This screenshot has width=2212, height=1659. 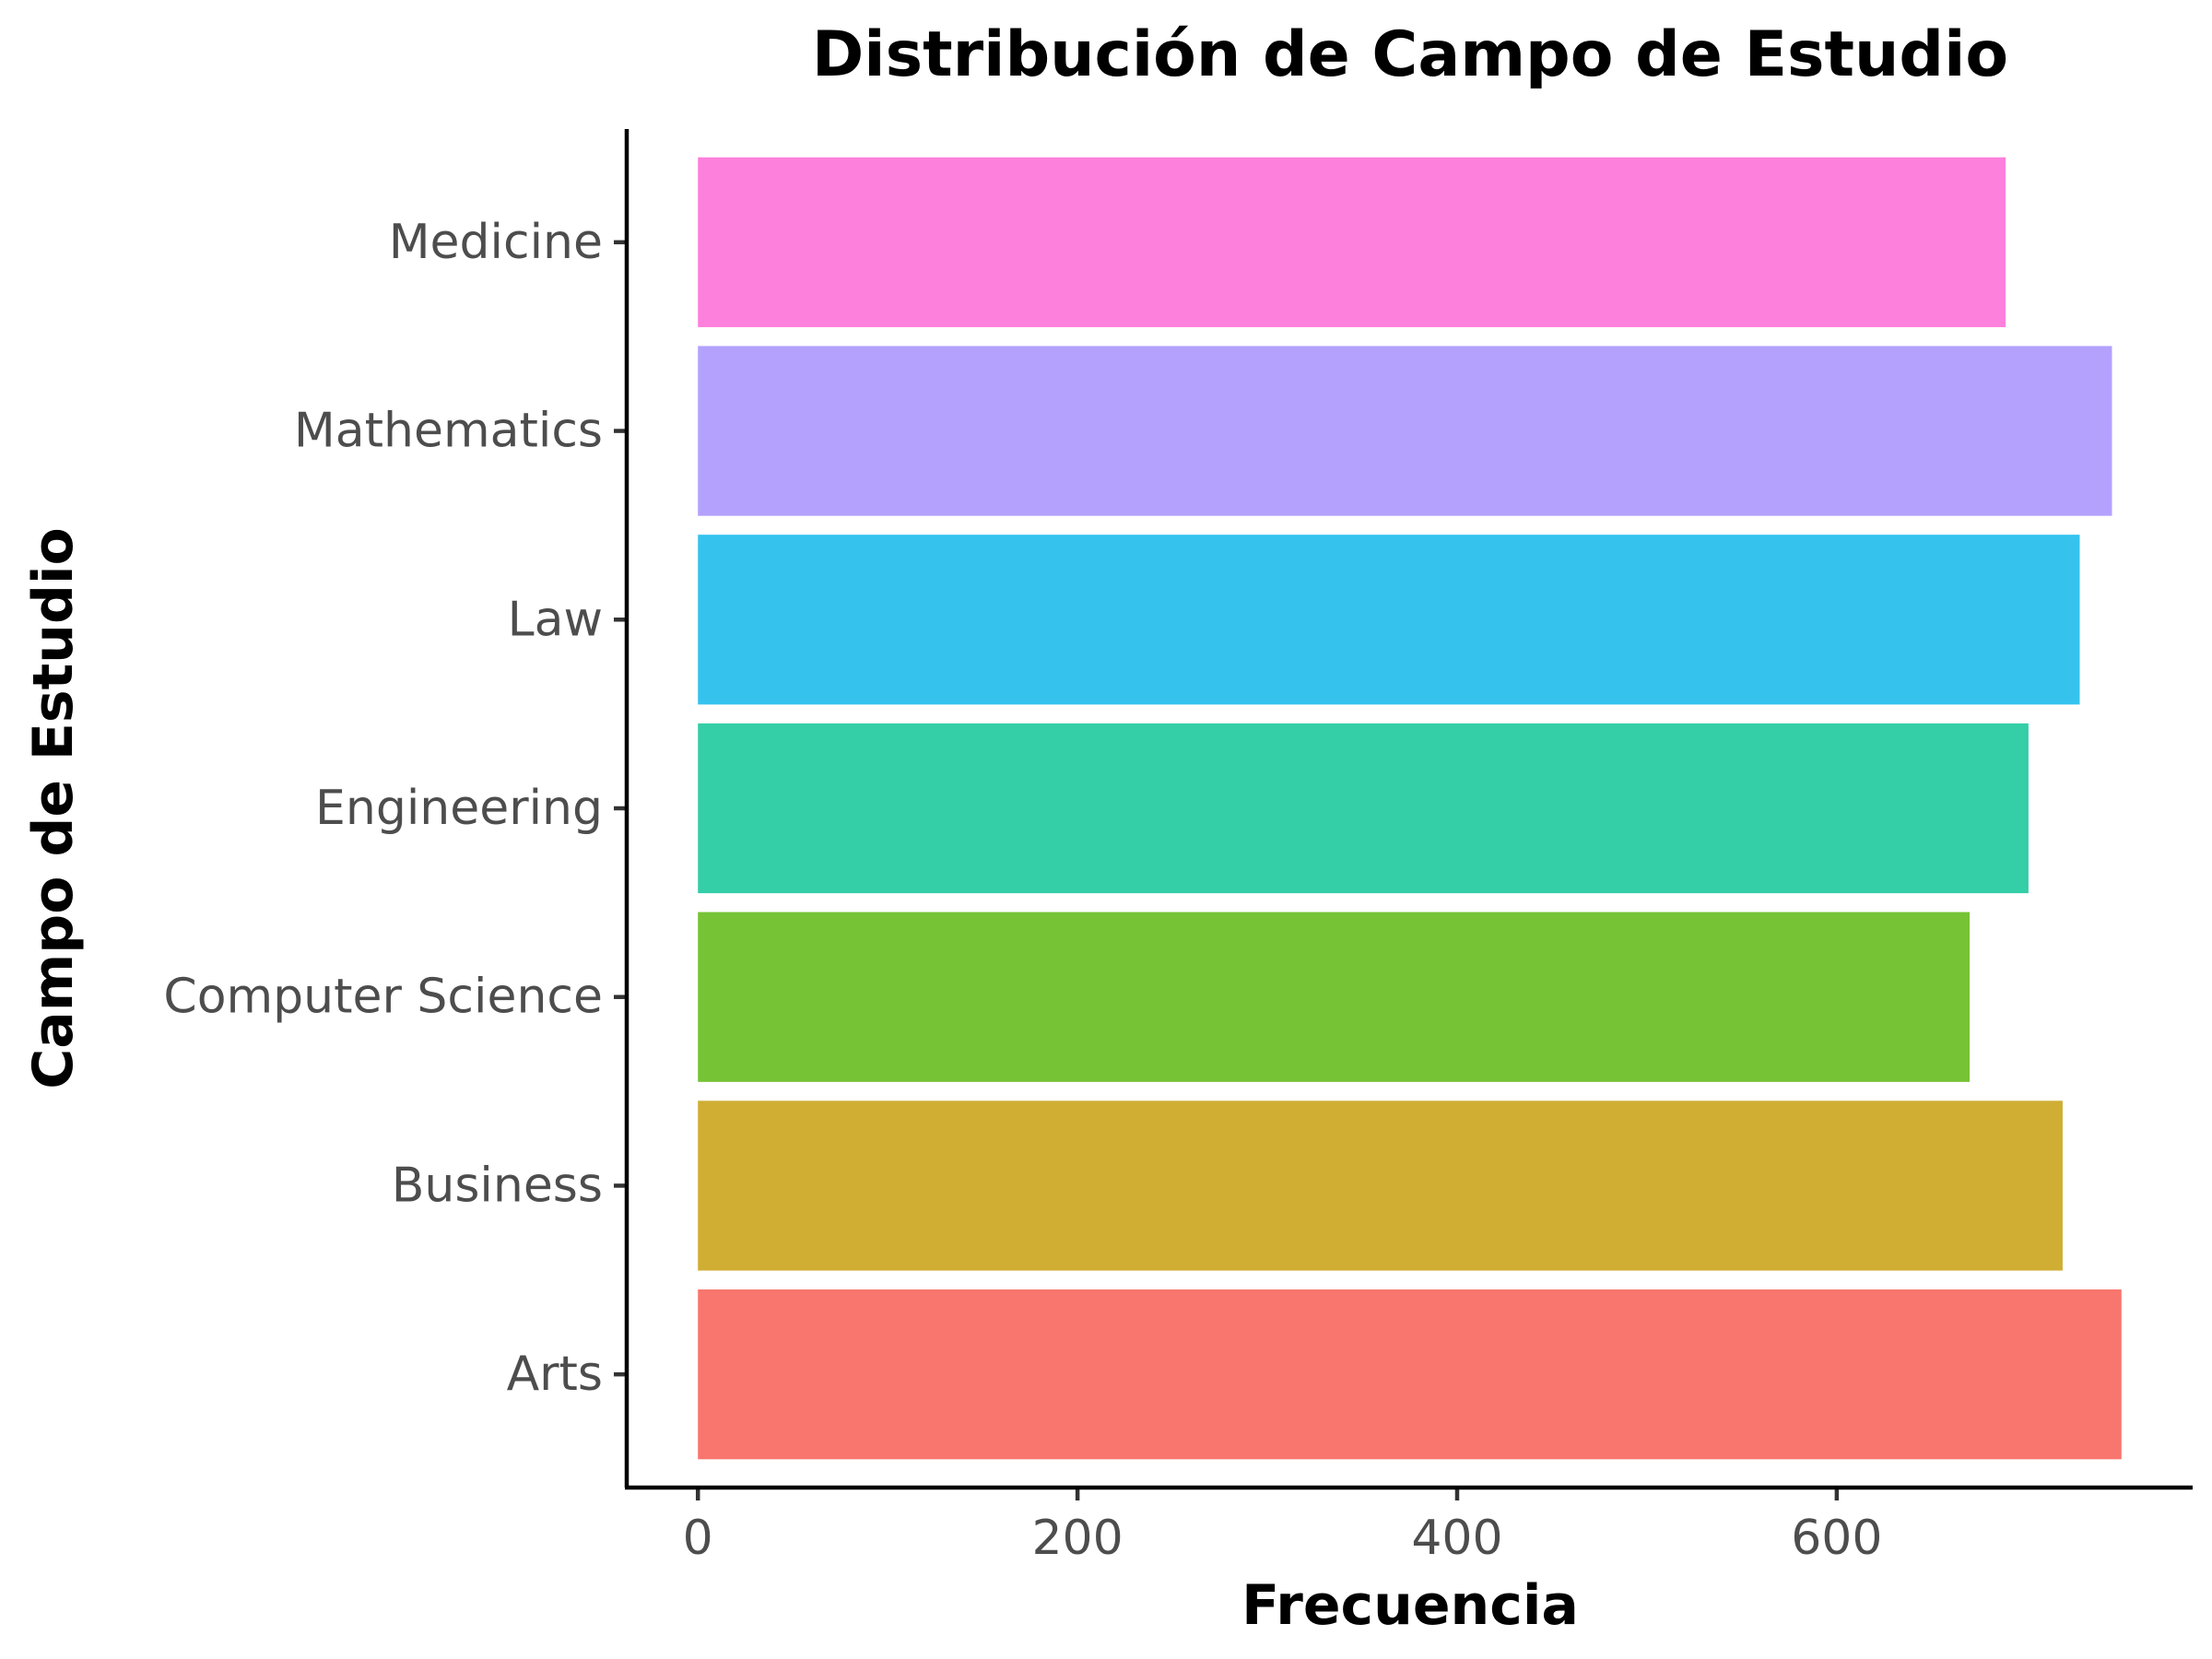 I want to click on y-axis-title: Campo de Estudio, so click(x=53, y=807).